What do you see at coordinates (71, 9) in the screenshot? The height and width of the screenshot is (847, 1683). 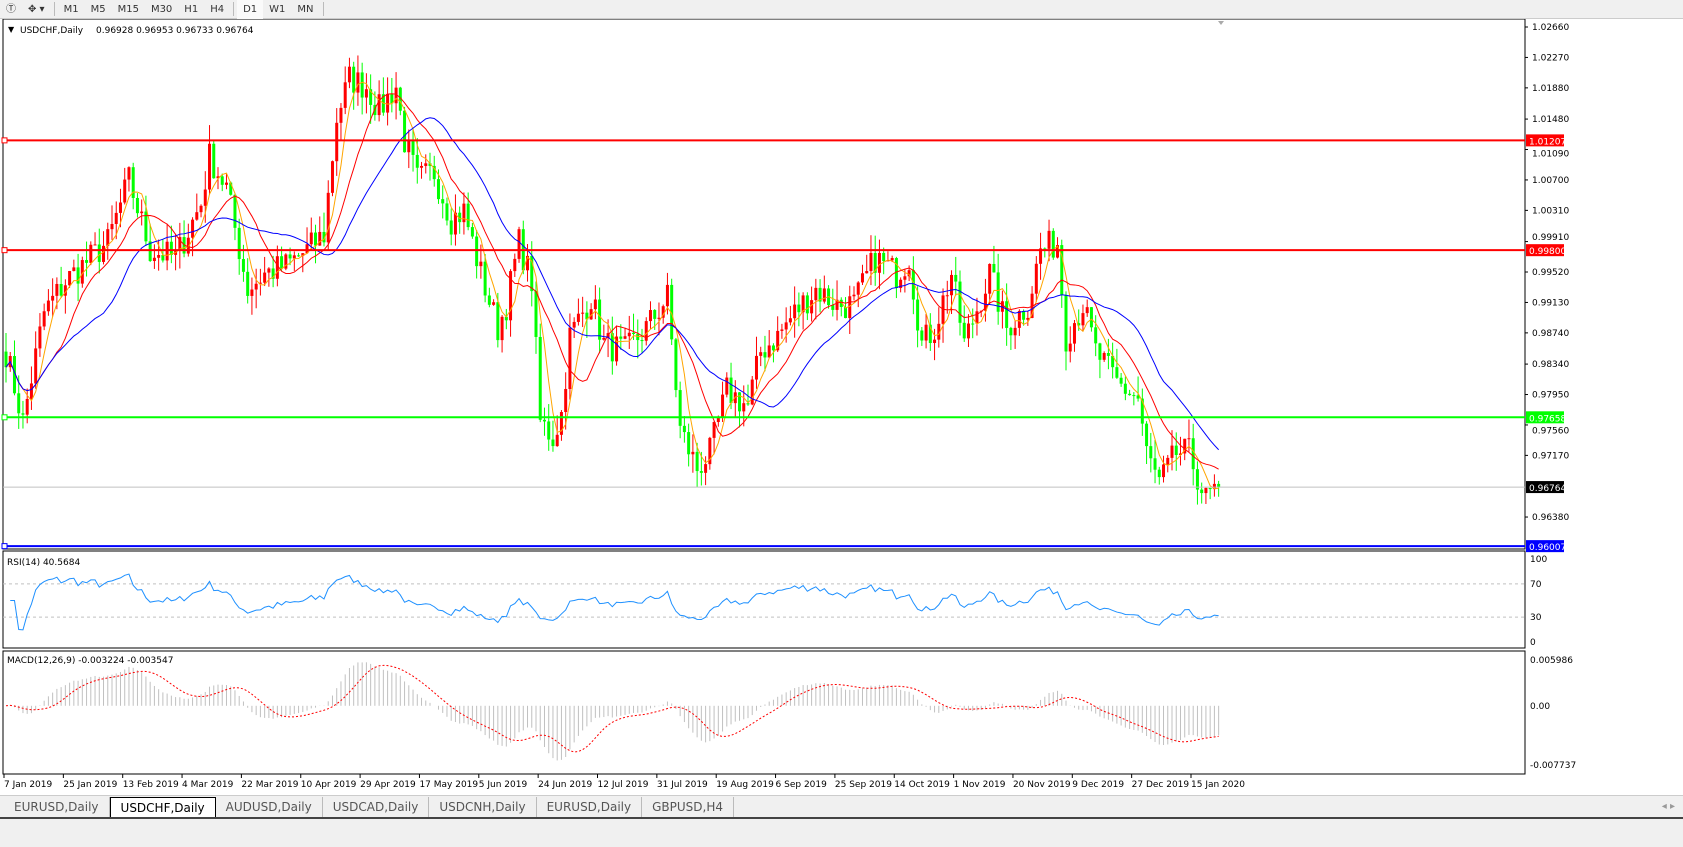 I see `timeframe-m1: M1` at bounding box center [71, 9].